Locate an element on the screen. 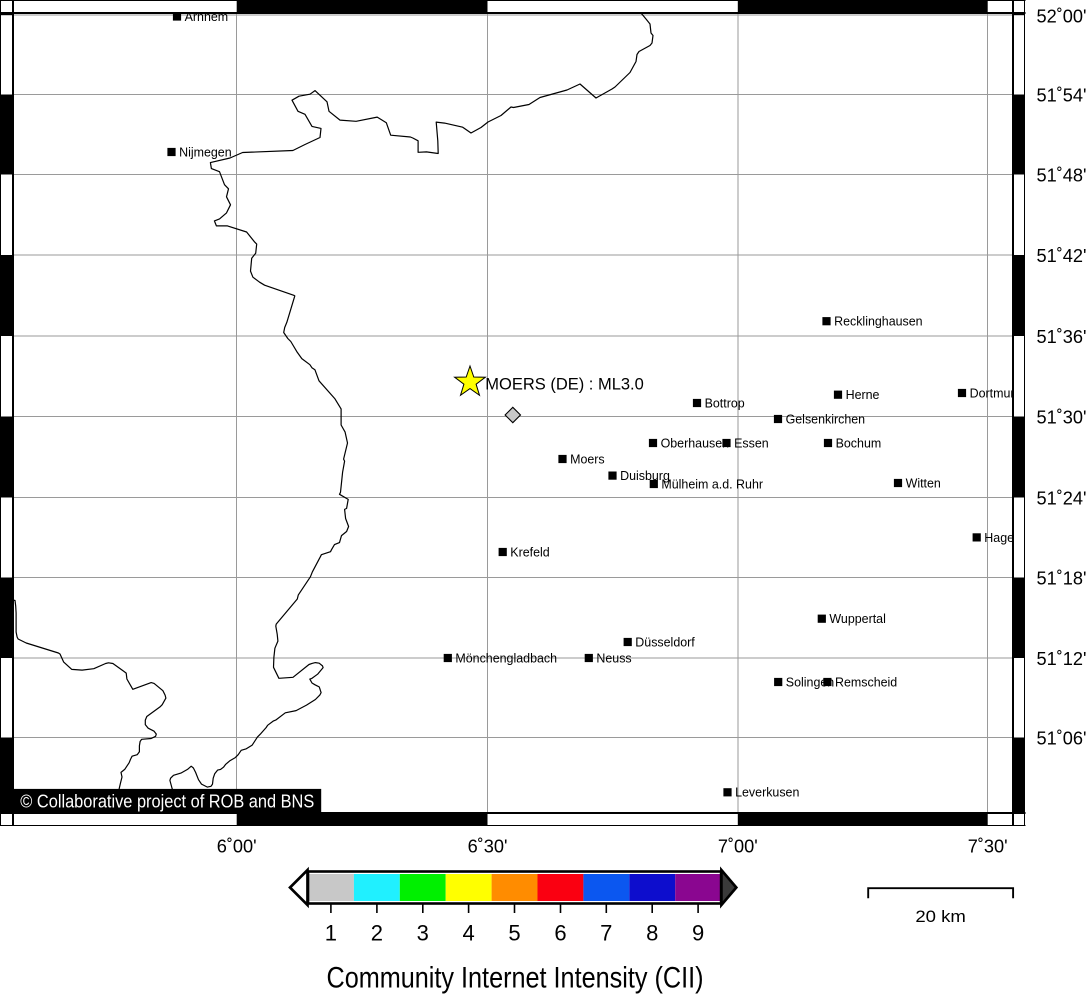 The image size is (1088, 994). svg-text: Düsseldorf is located at coordinates (665, 642).